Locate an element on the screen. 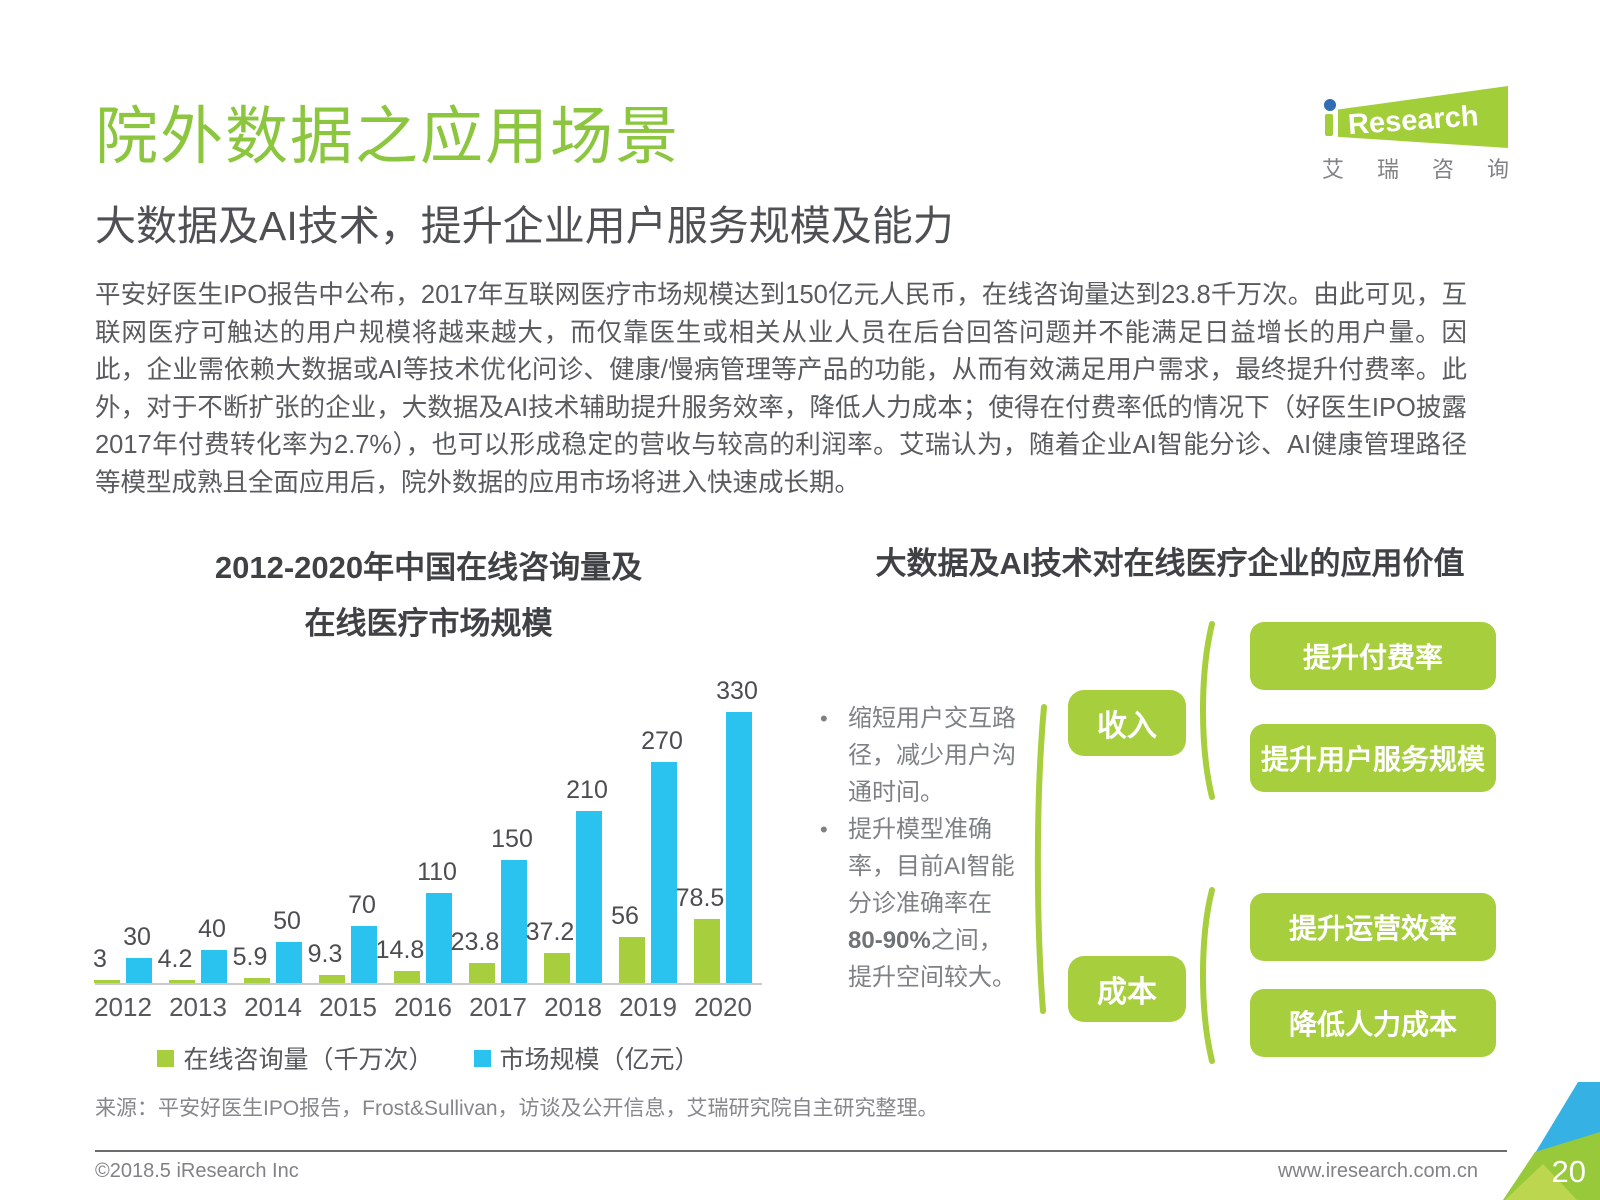  bullet-item: • 缩短用户交互路径，减少用户沟通时间。 is located at coordinates (922, 755).